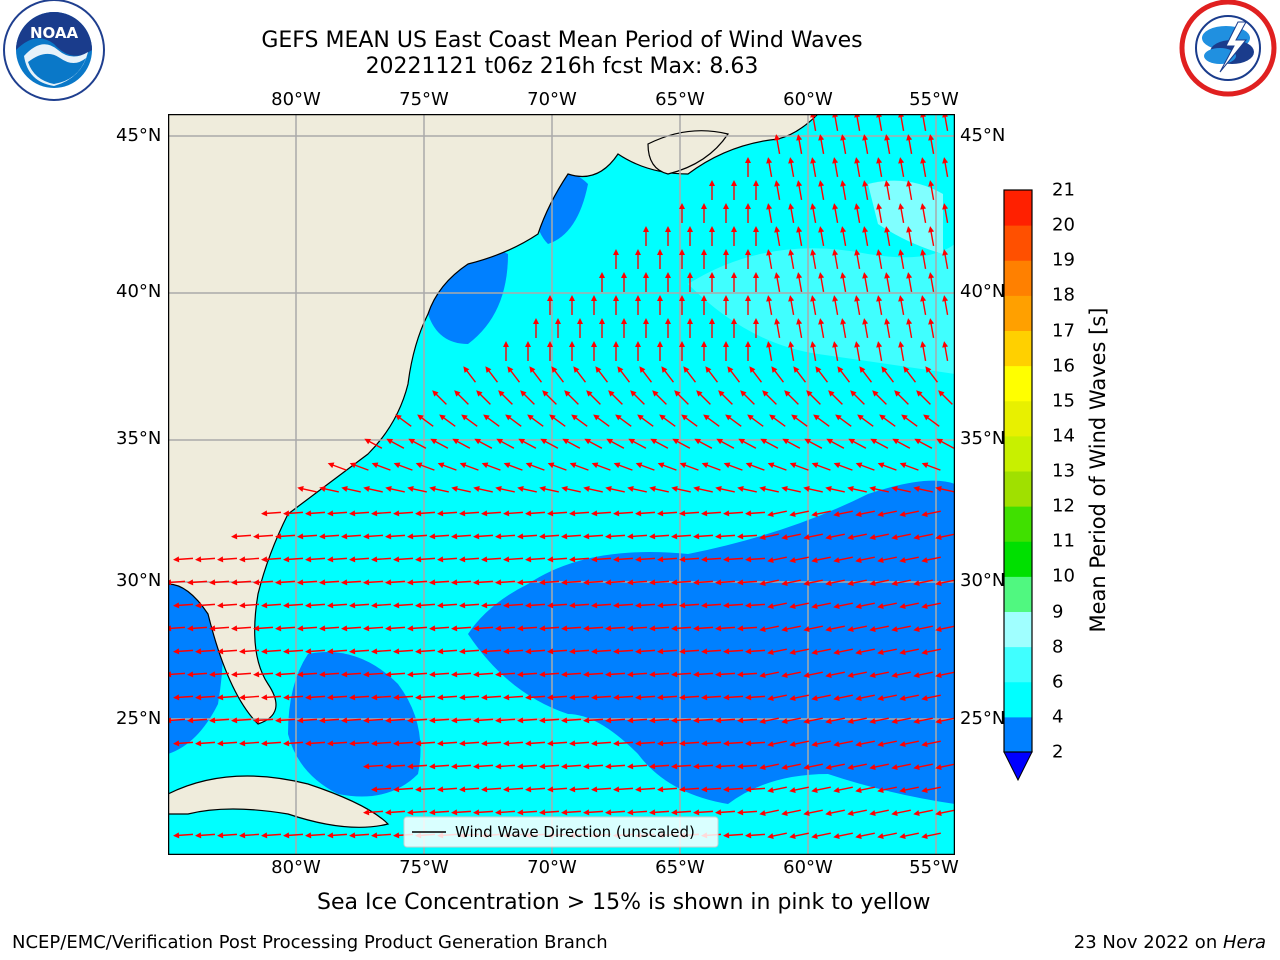 This screenshot has height=960, width=1280. Describe the element at coordinates (1170, 942) in the screenshot. I see `footer-date: 23 Nov 2022 on Hera` at that location.